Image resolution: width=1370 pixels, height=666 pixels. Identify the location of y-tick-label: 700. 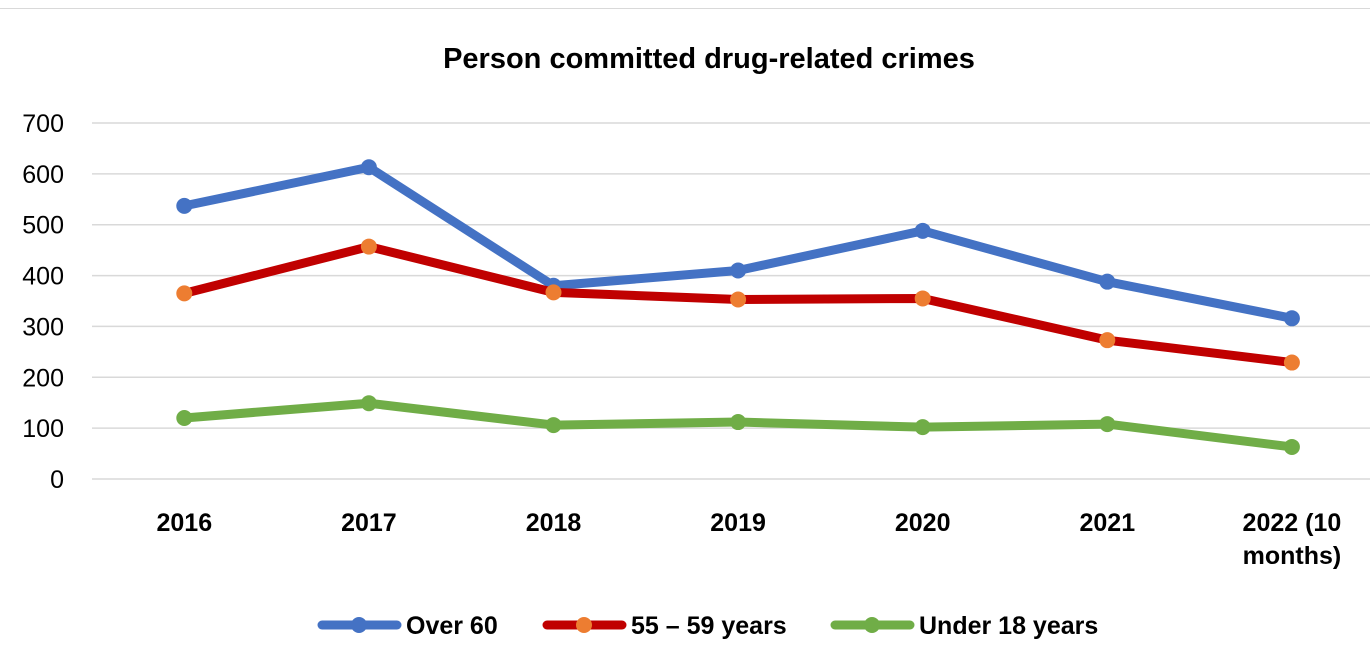
(43, 124).